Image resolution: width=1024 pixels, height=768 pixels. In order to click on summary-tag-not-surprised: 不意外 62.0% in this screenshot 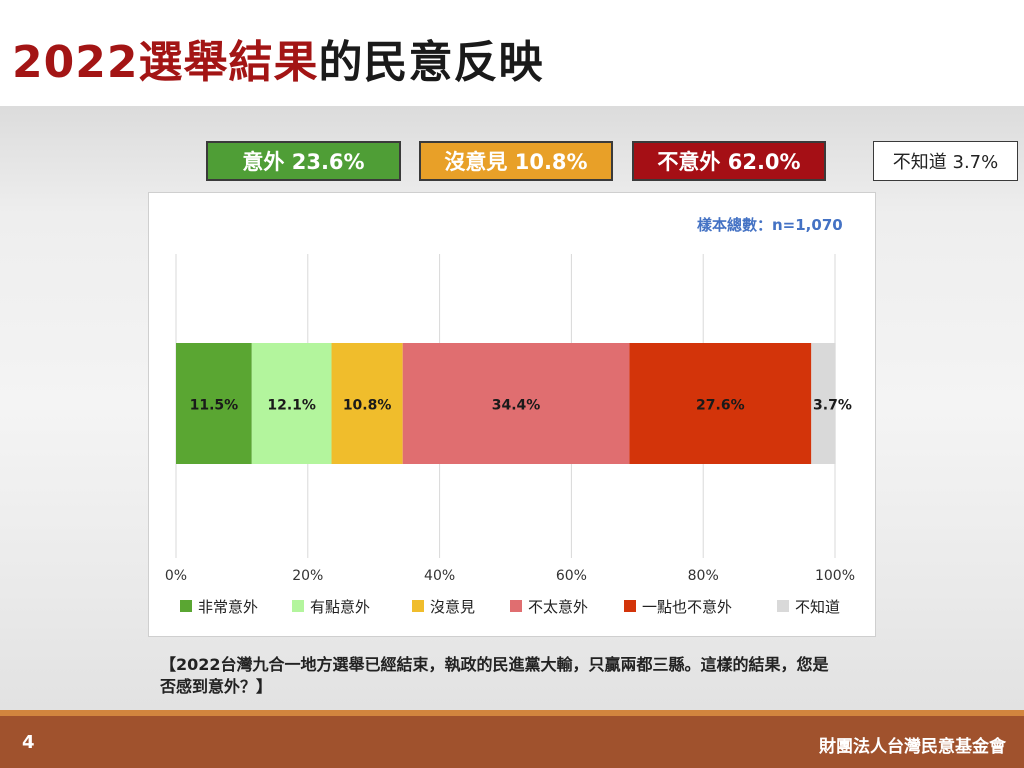, I will do `click(729, 161)`.